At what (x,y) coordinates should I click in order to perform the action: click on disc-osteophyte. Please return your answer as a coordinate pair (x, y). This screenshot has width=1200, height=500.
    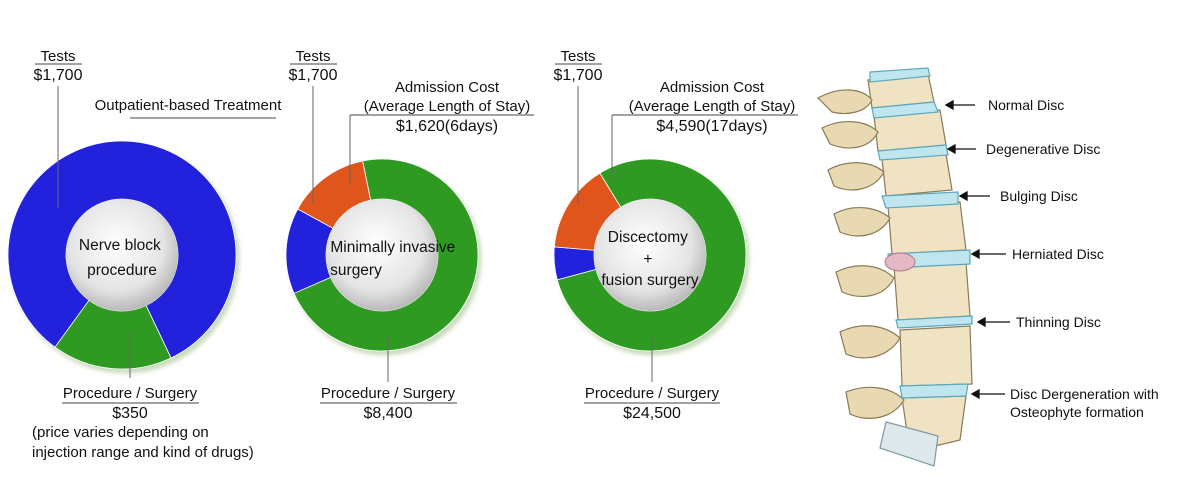
    Looking at the image, I should click on (934, 391).